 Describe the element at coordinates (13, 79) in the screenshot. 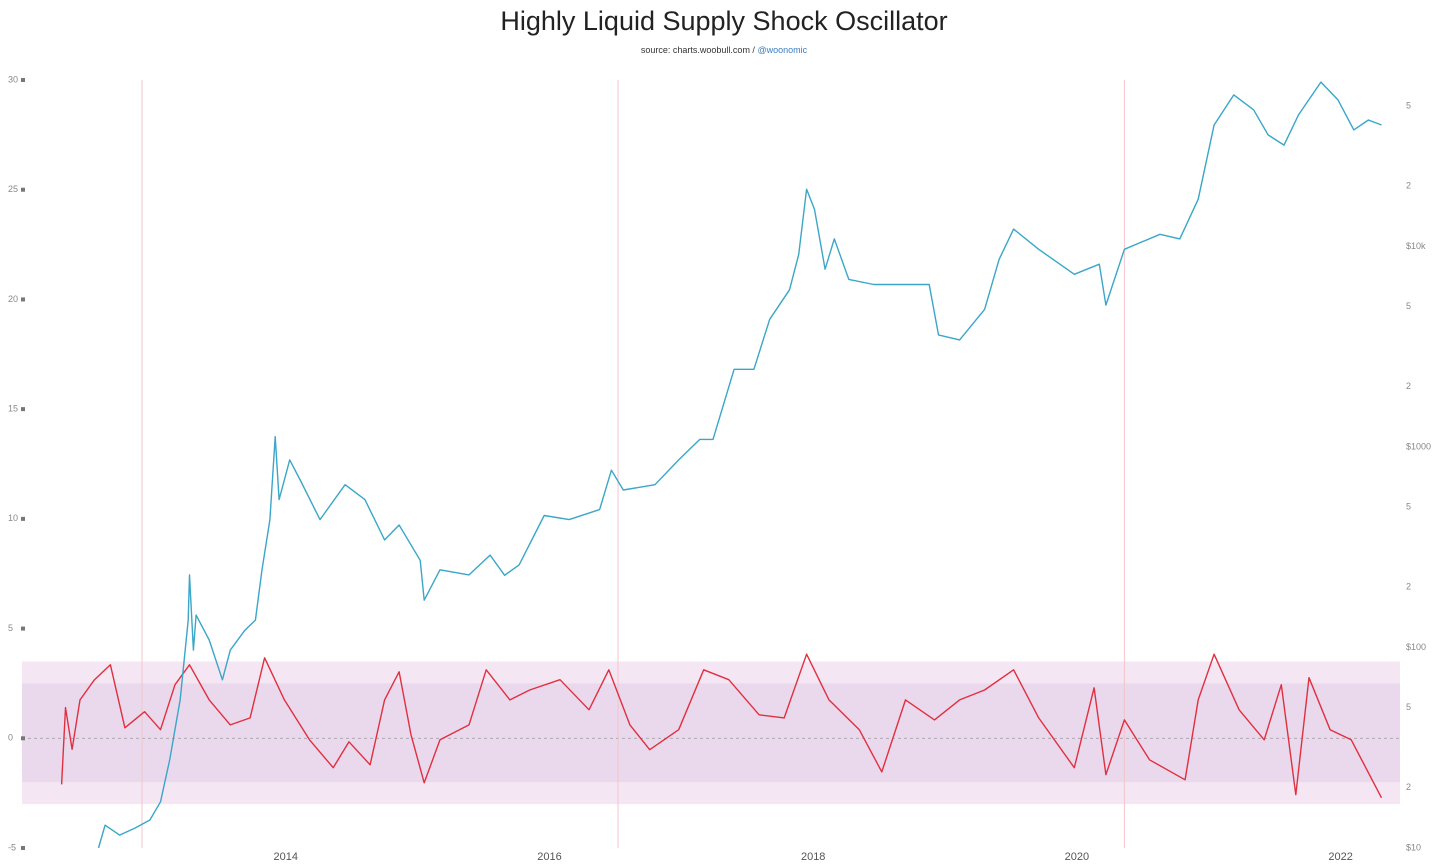

I see `y-tick-label: 30` at that location.